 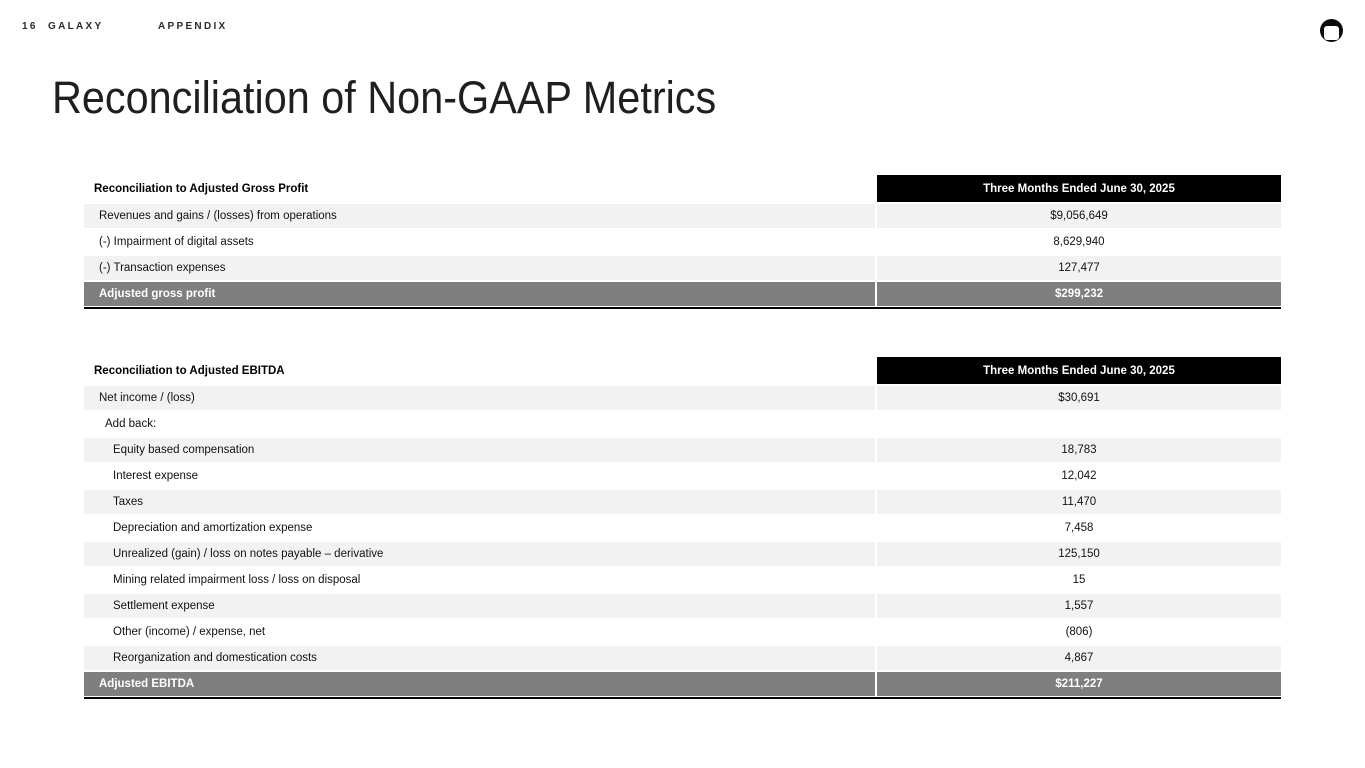 What do you see at coordinates (479, 528) in the screenshot?
I see `row-label: Depreciation and amortization expense` at bounding box center [479, 528].